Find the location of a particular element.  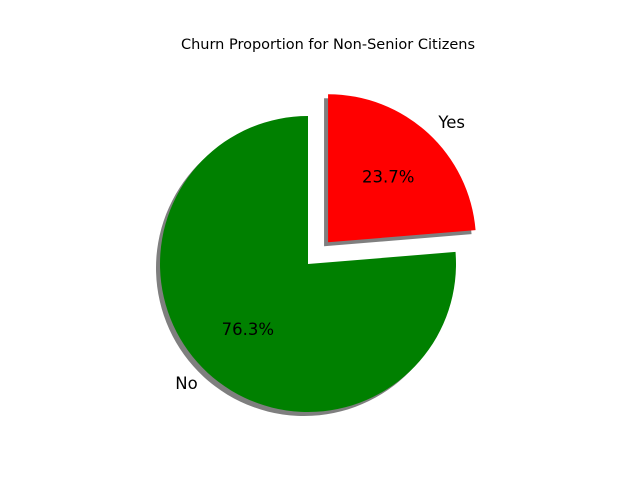

slice-label-yes: Yes is located at coordinates (451, 122).